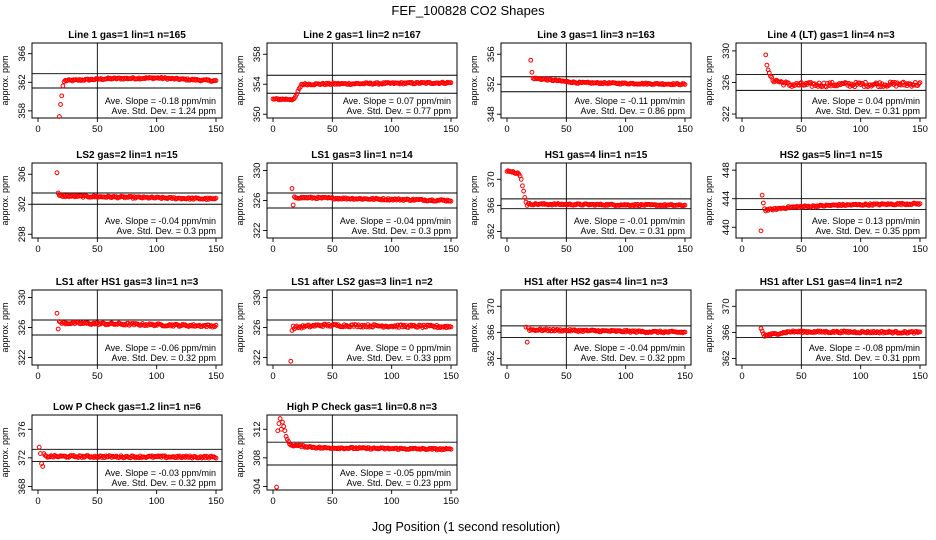  Describe the element at coordinates (257, 328) in the screenshot. I see `y-tick-label: 326` at that location.